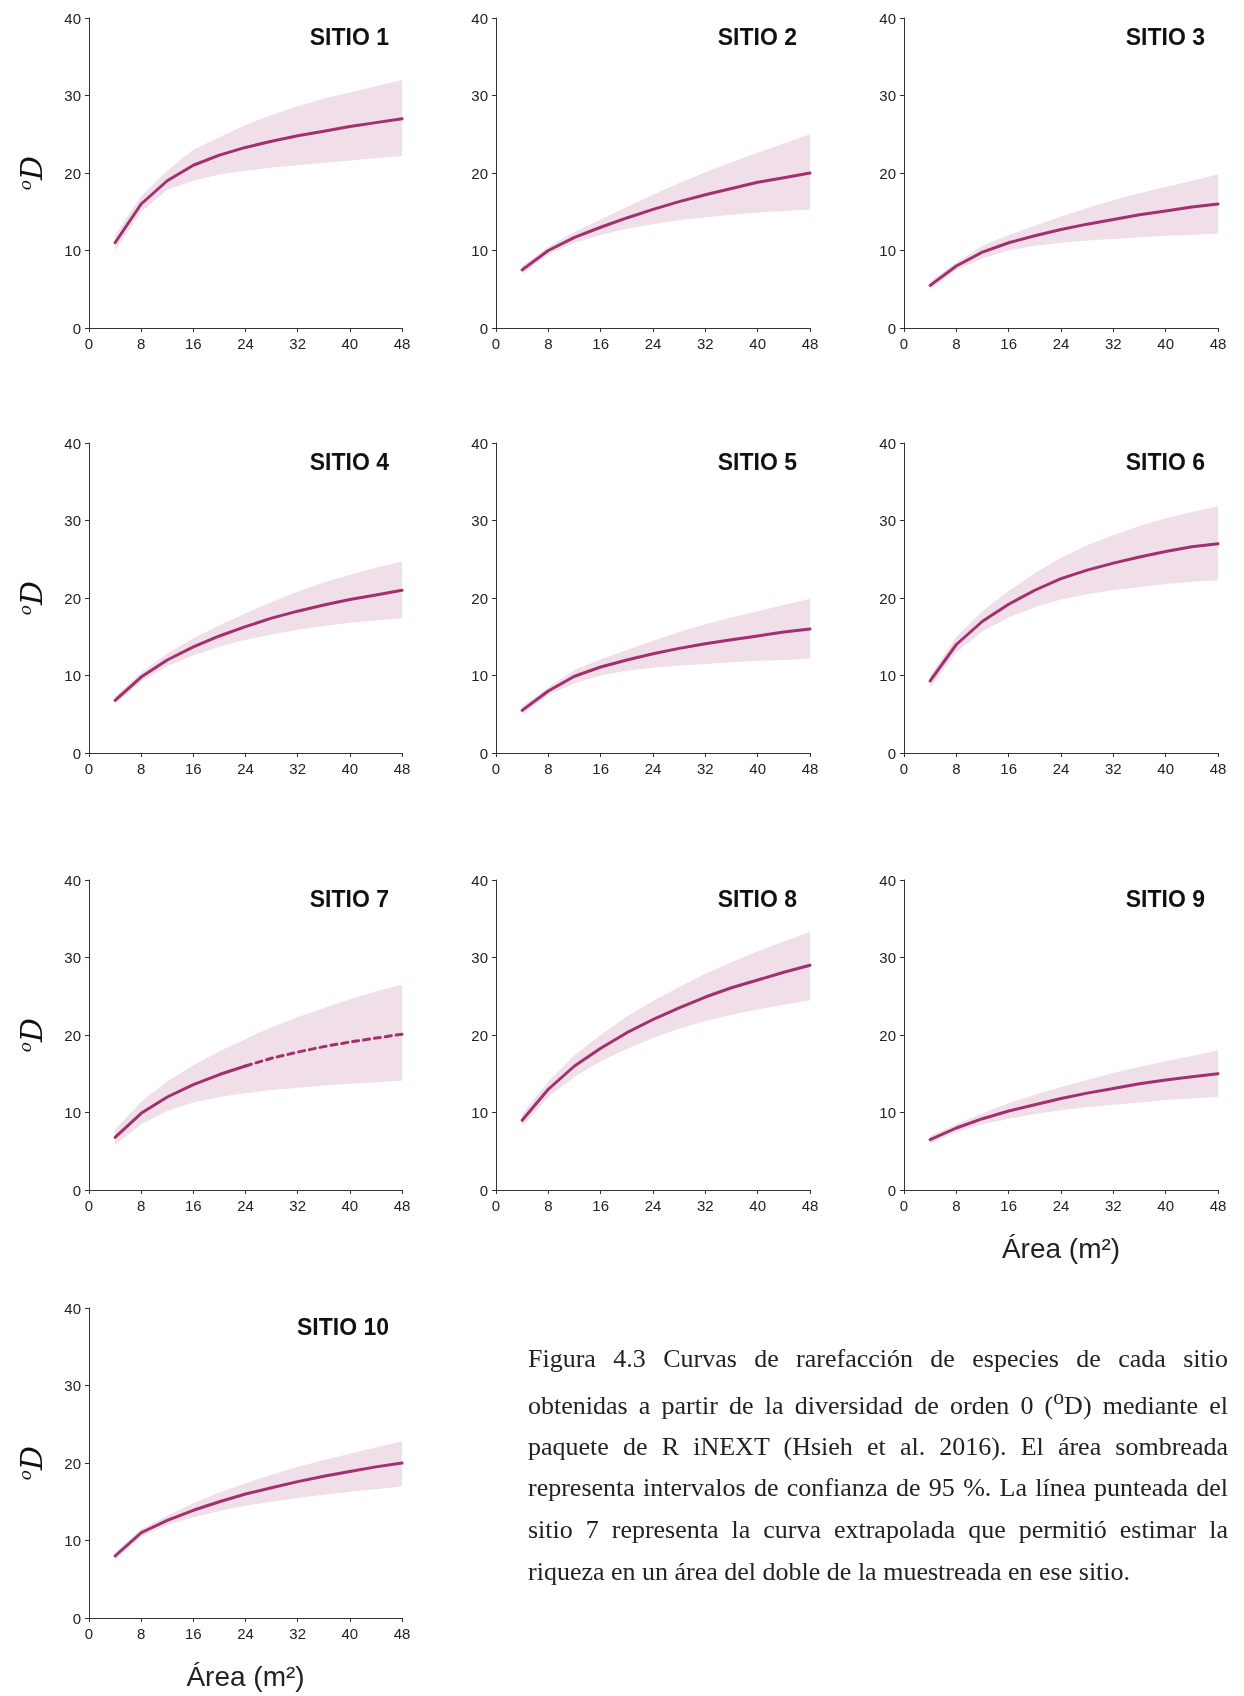 This screenshot has width=1244, height=1696. What do you see at coordinates (757, 461) in the screenshot?
I see `chart-title: SITIO 5` at bounding box center [757, 461].